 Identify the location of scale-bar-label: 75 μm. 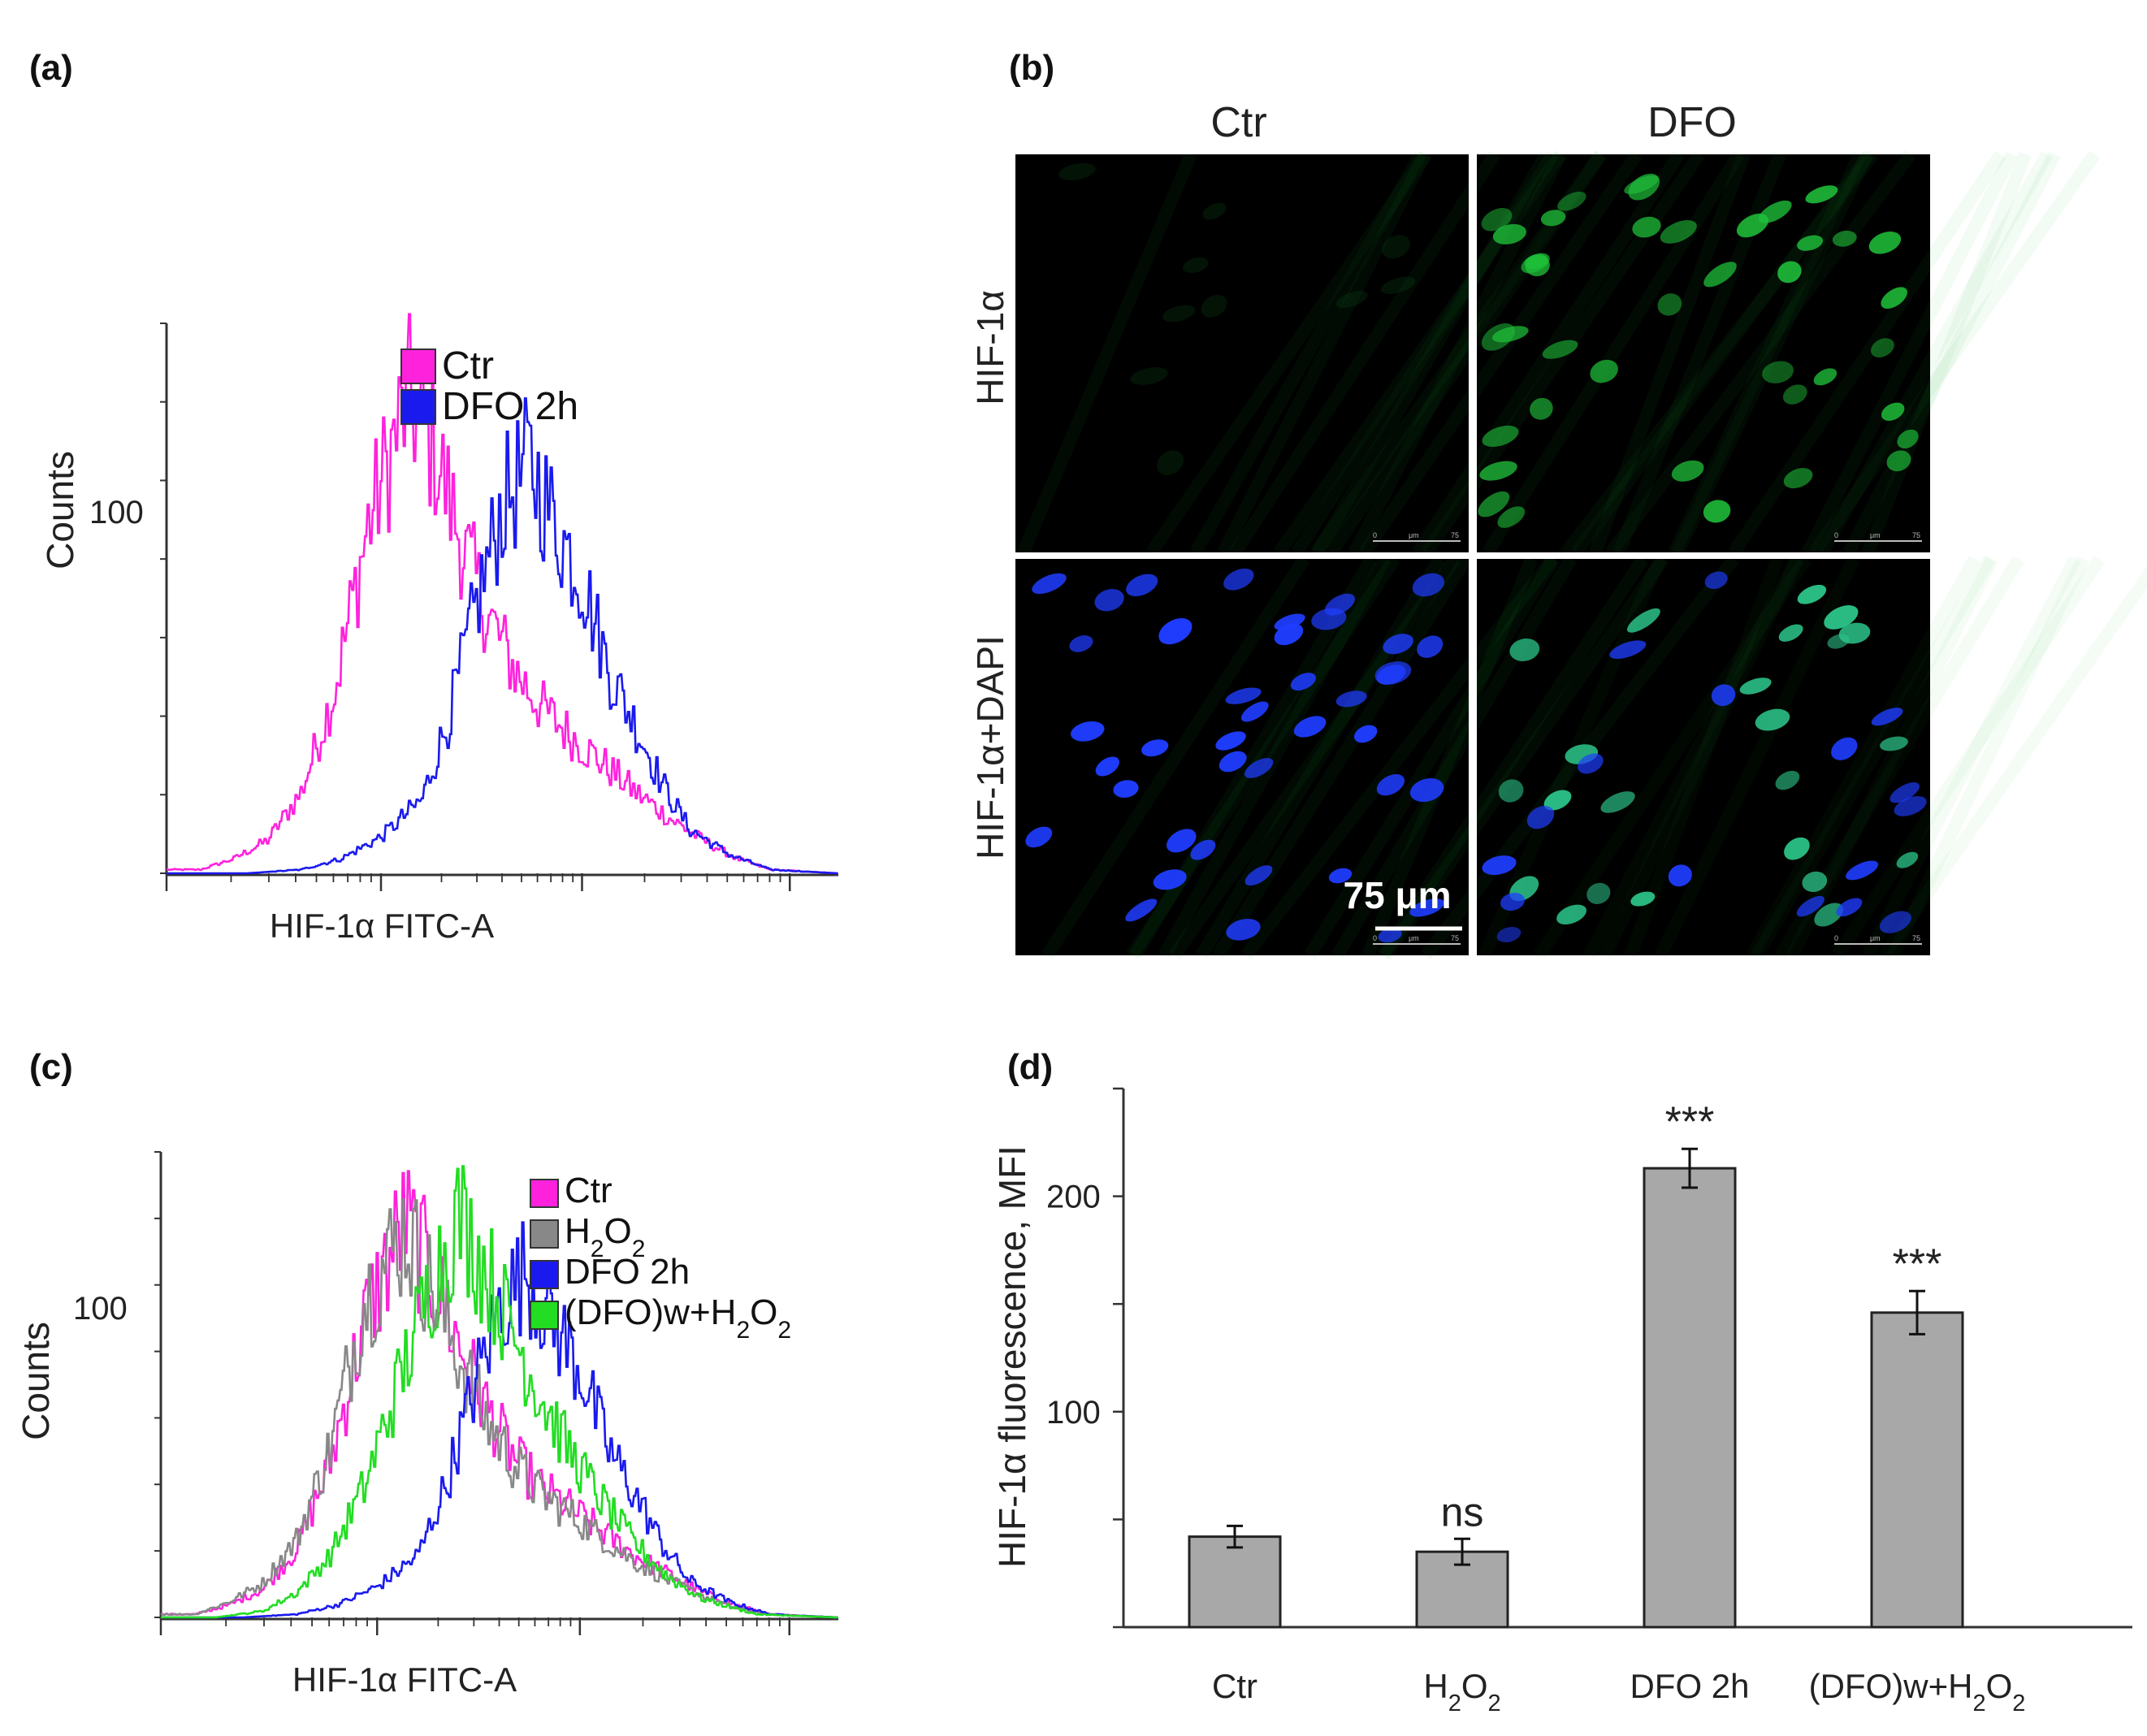
(1398, 895).